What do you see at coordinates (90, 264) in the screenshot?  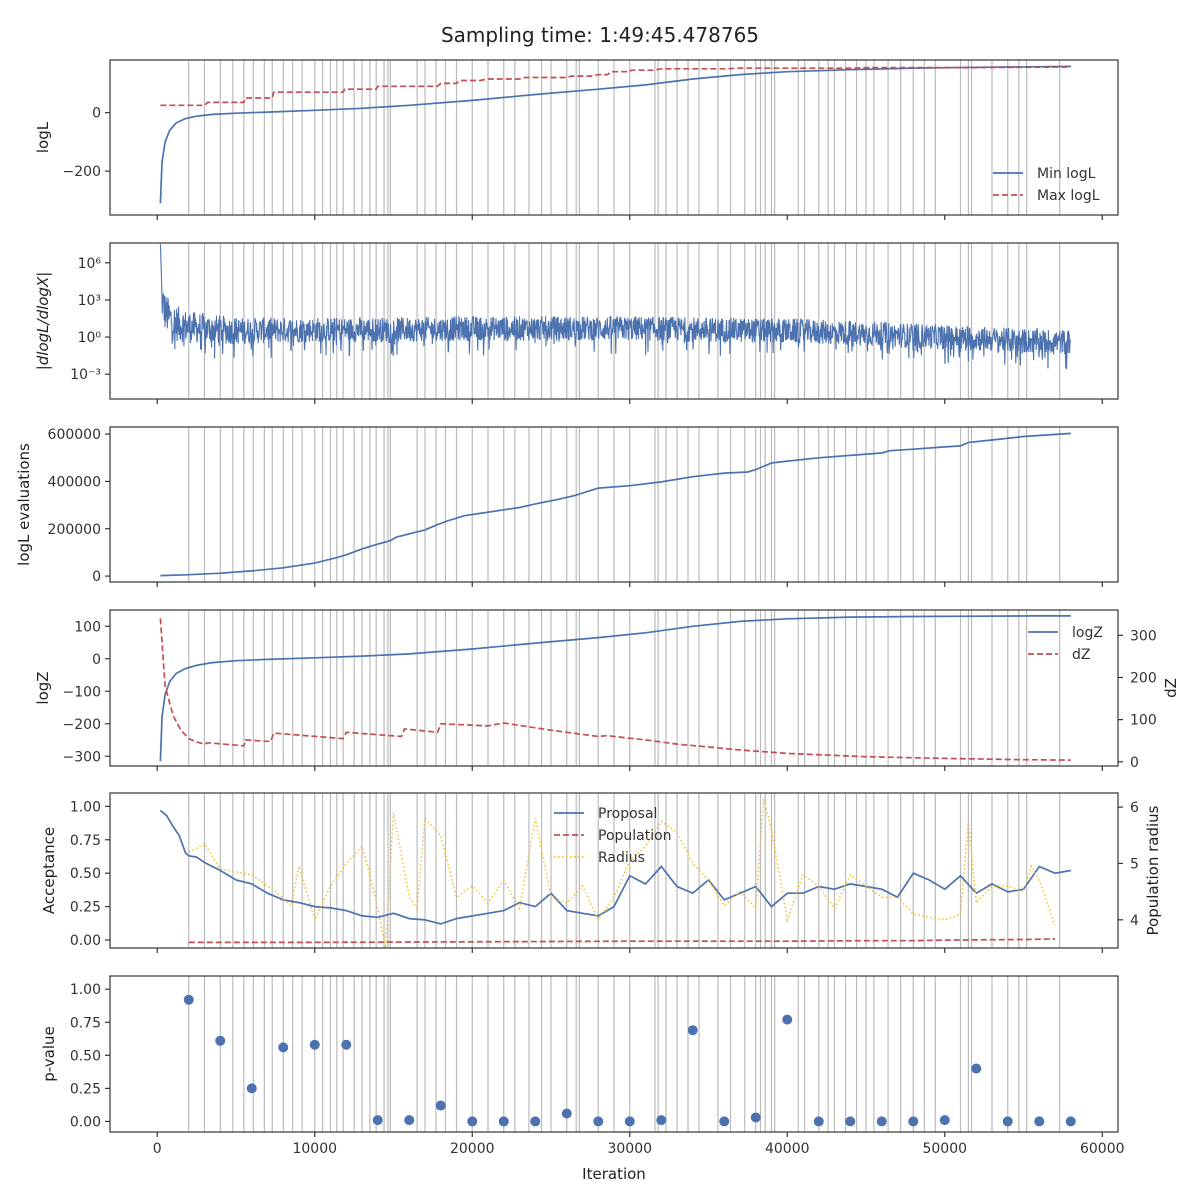 I see `y-tick-label: 10⁶` at bounding box center [90, 264].